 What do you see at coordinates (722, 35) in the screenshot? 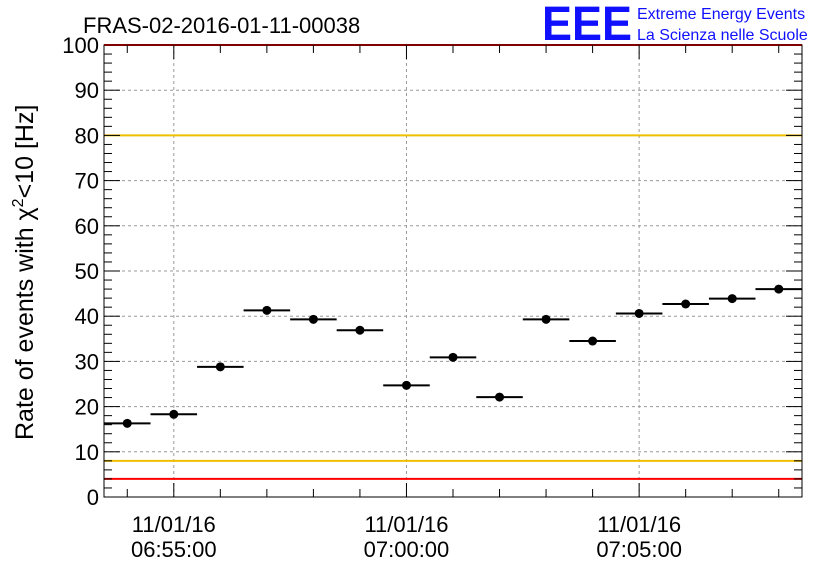
I see `eee-logo-line2: La Scienza nelle Scuole` at bounding box center [722, 35].